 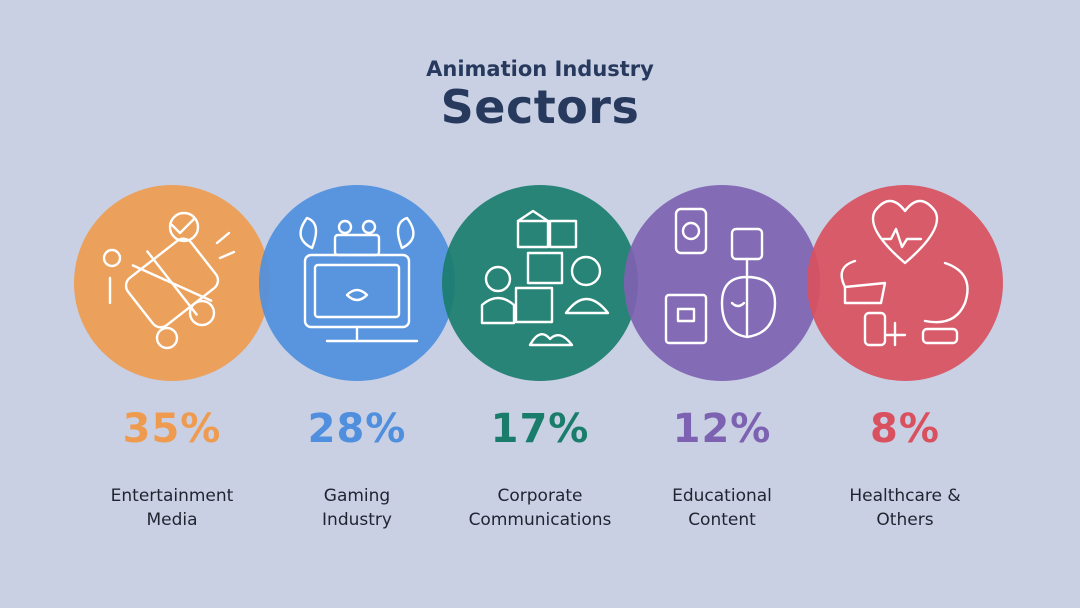 I want to click on business-team-icon, so click(x=545, y=278).